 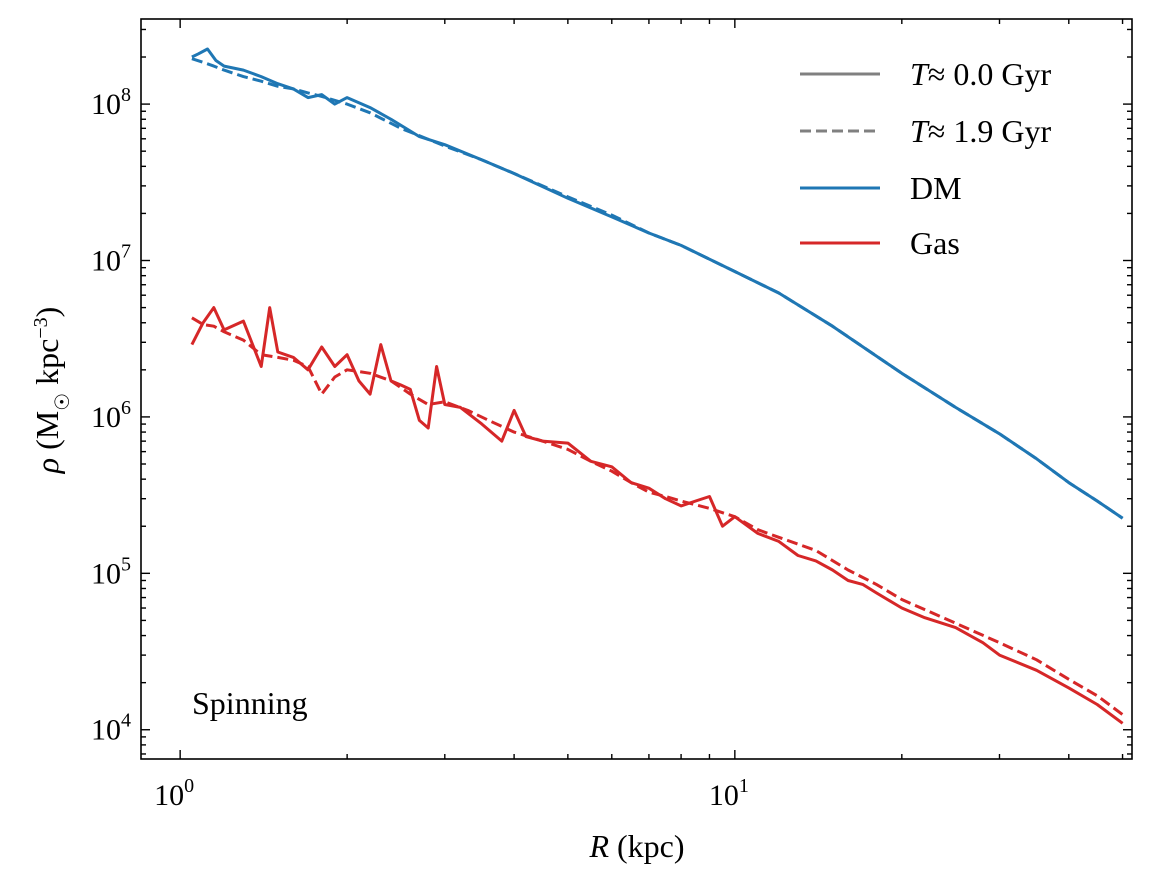 What do you see at coordinates (111, 259) in the screenshot?
I see `y-tick-label: 10⁷` at bounding box center [111, 259].